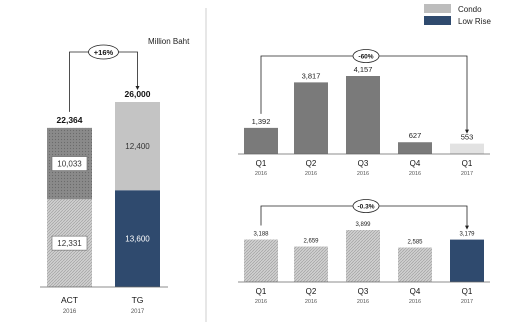 This screenshot has height=328, width=513. Describe the element at coordinates (69, 300) in the screenshot. I see `x-tick-act: ACT` at that location.